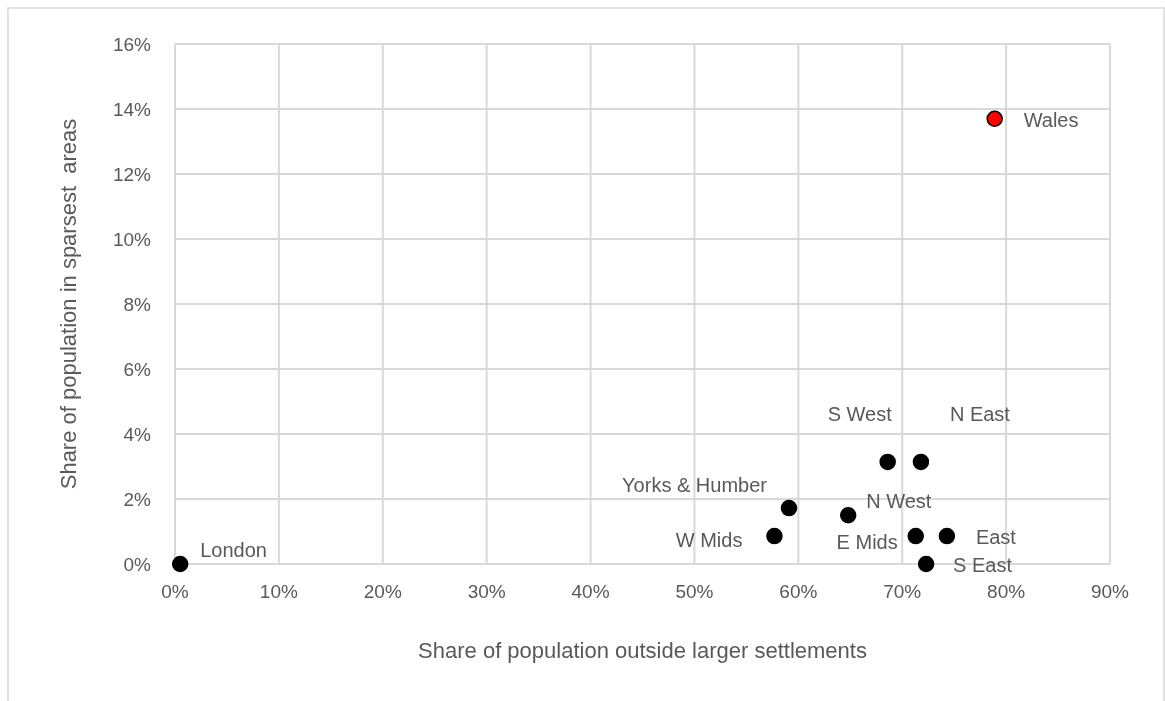 This screenshot has width=1165, height=701. What do you see at coordinates (132, 109) in the screenshot?
I see `y-tick-label: 14%` at bounding box center [132, 109].